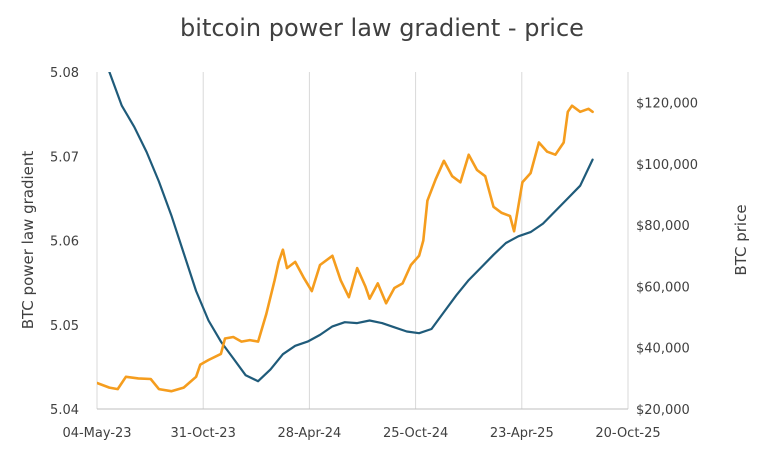 The height and width of the screenshot is (450, 768). I want to click on y-left-axis-label: BTC power law gradient, so click(28, 240).